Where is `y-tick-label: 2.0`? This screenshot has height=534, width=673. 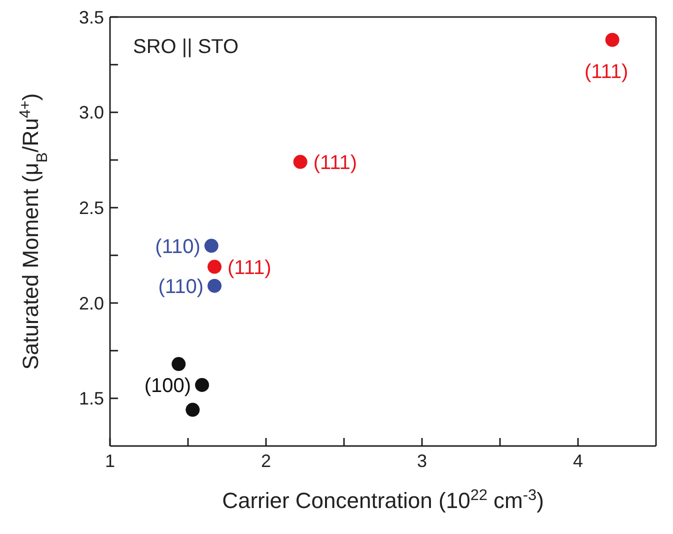
y-tick-label: 2.0 is located at coordinates (91, 303).